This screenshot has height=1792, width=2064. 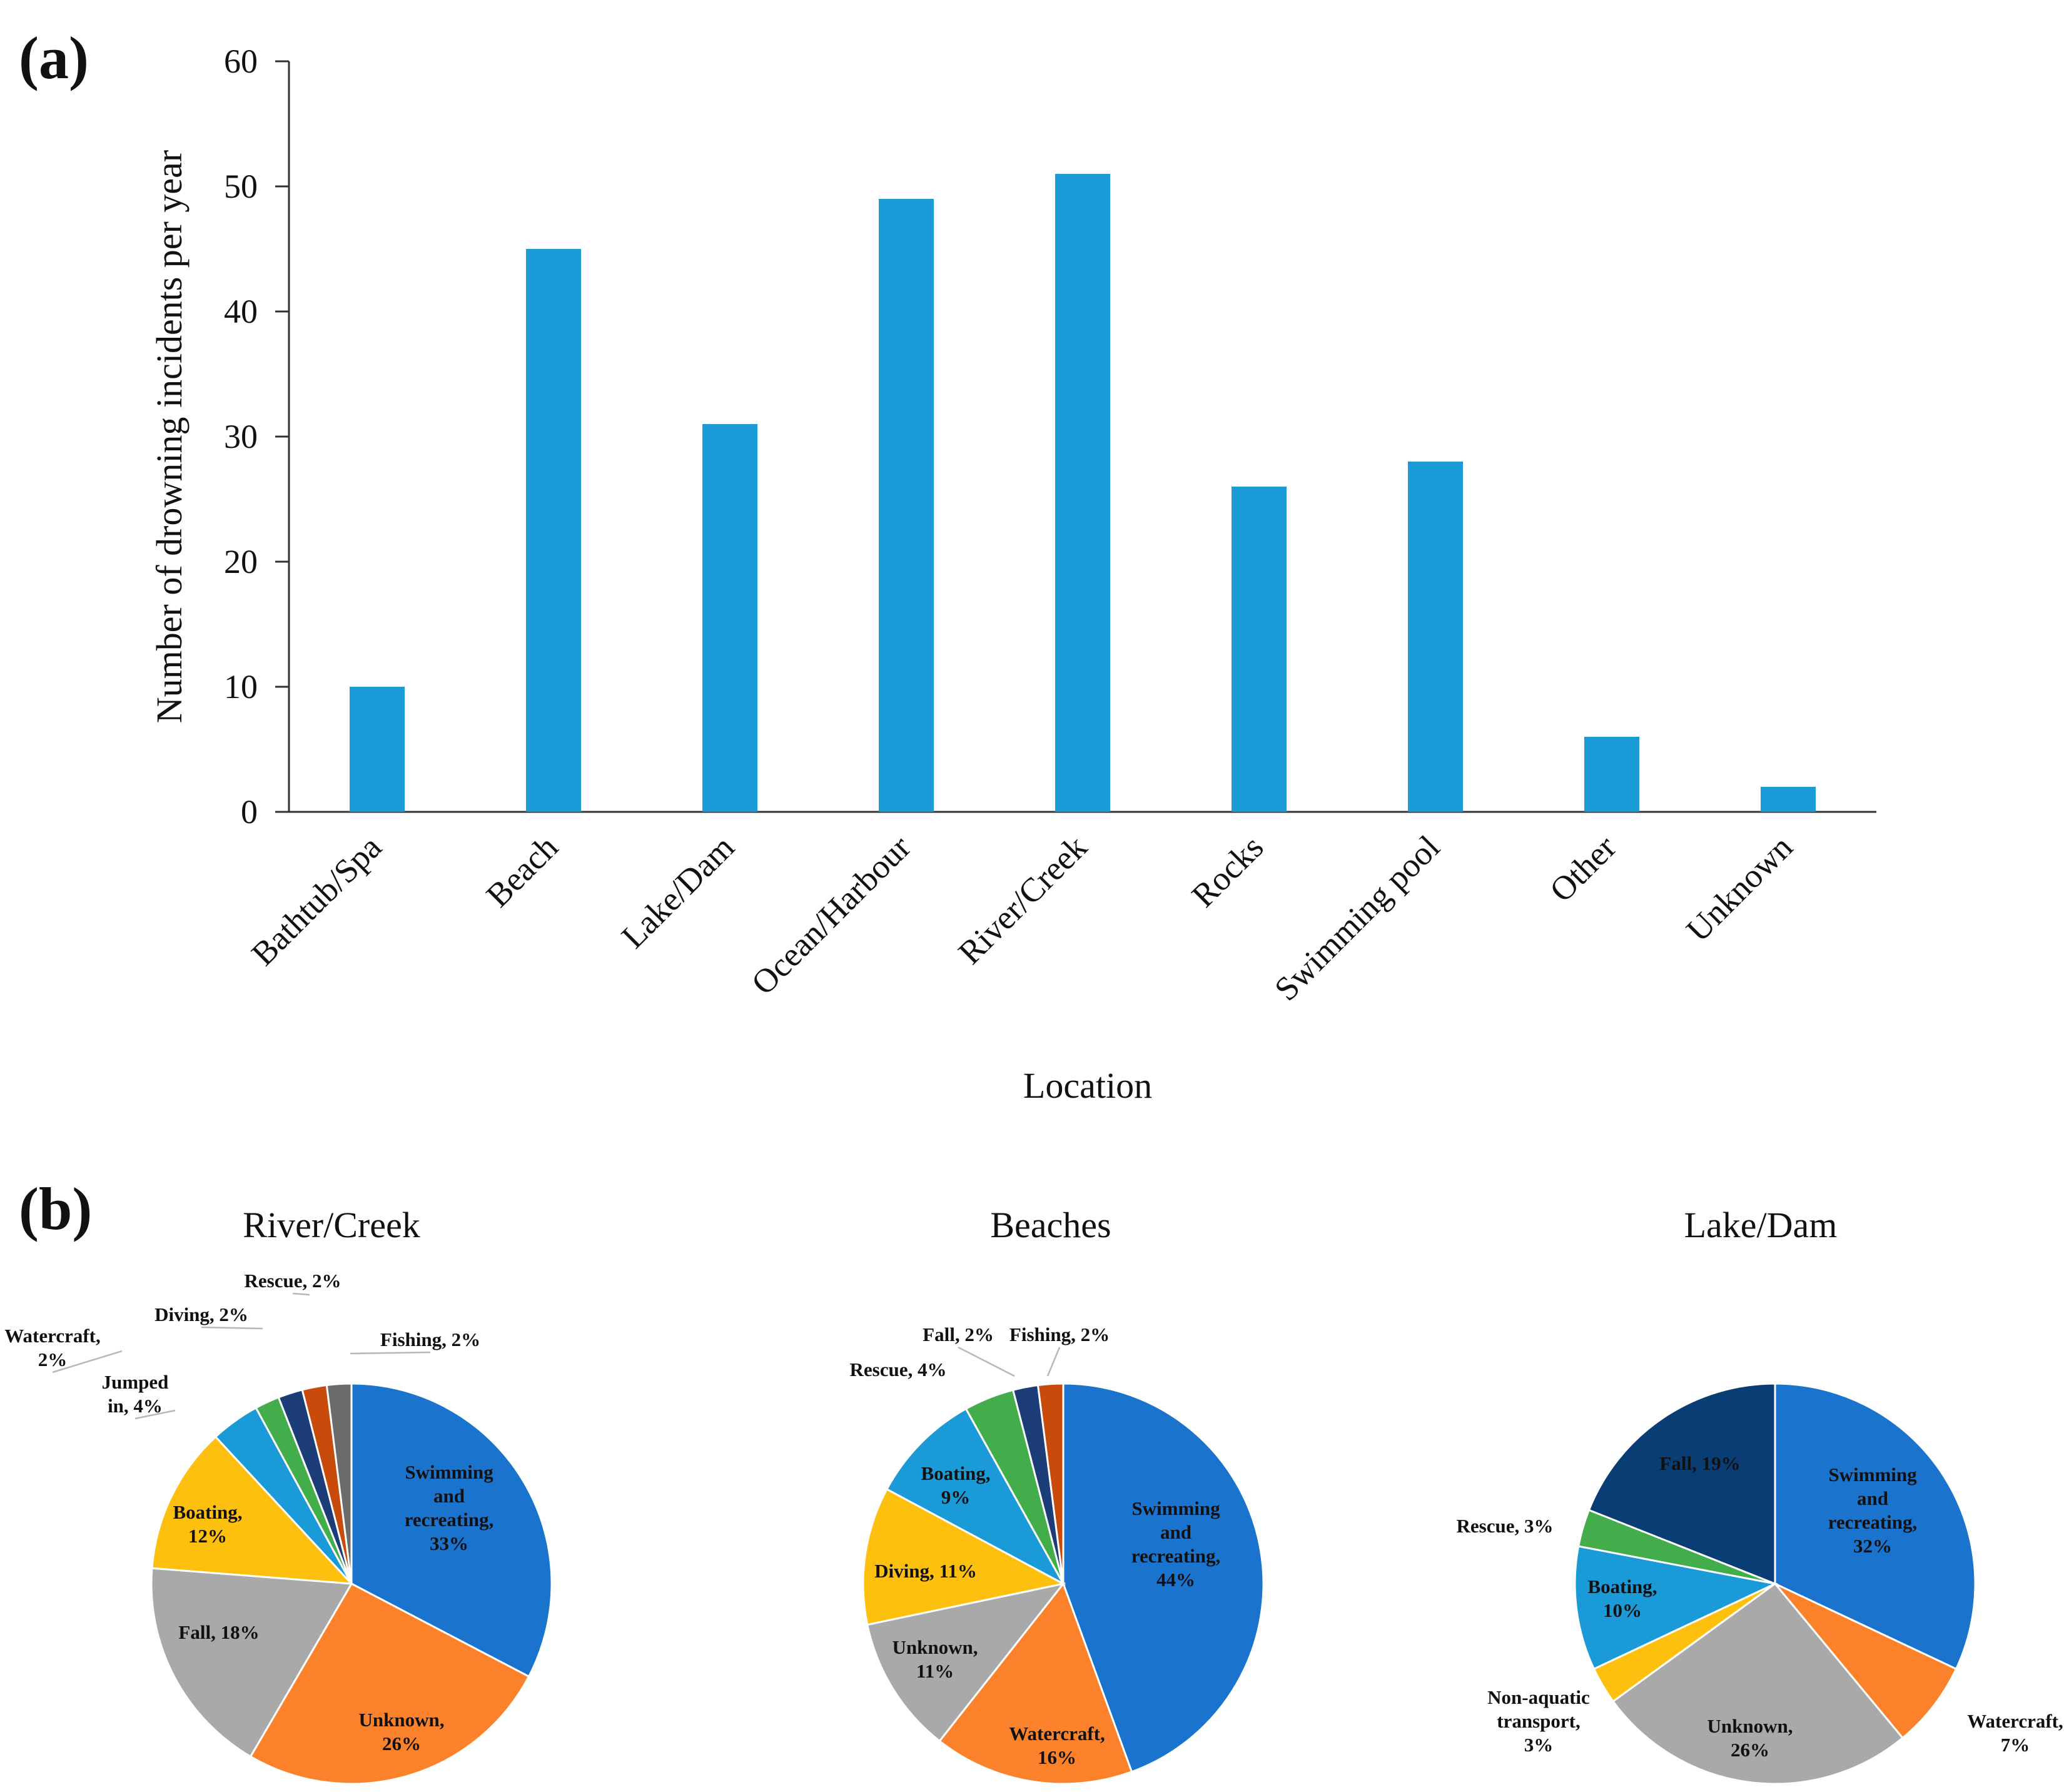 I want to click on y-tick-label: 20, so click(x=241, y=562).